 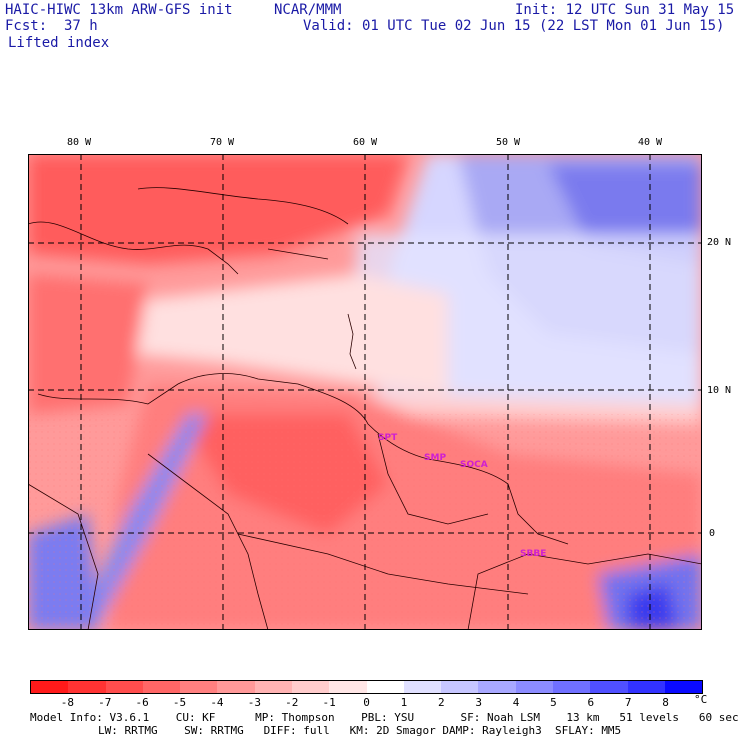 I want to click on colorbar-tick-label: -6, so click(x=142, y=702).